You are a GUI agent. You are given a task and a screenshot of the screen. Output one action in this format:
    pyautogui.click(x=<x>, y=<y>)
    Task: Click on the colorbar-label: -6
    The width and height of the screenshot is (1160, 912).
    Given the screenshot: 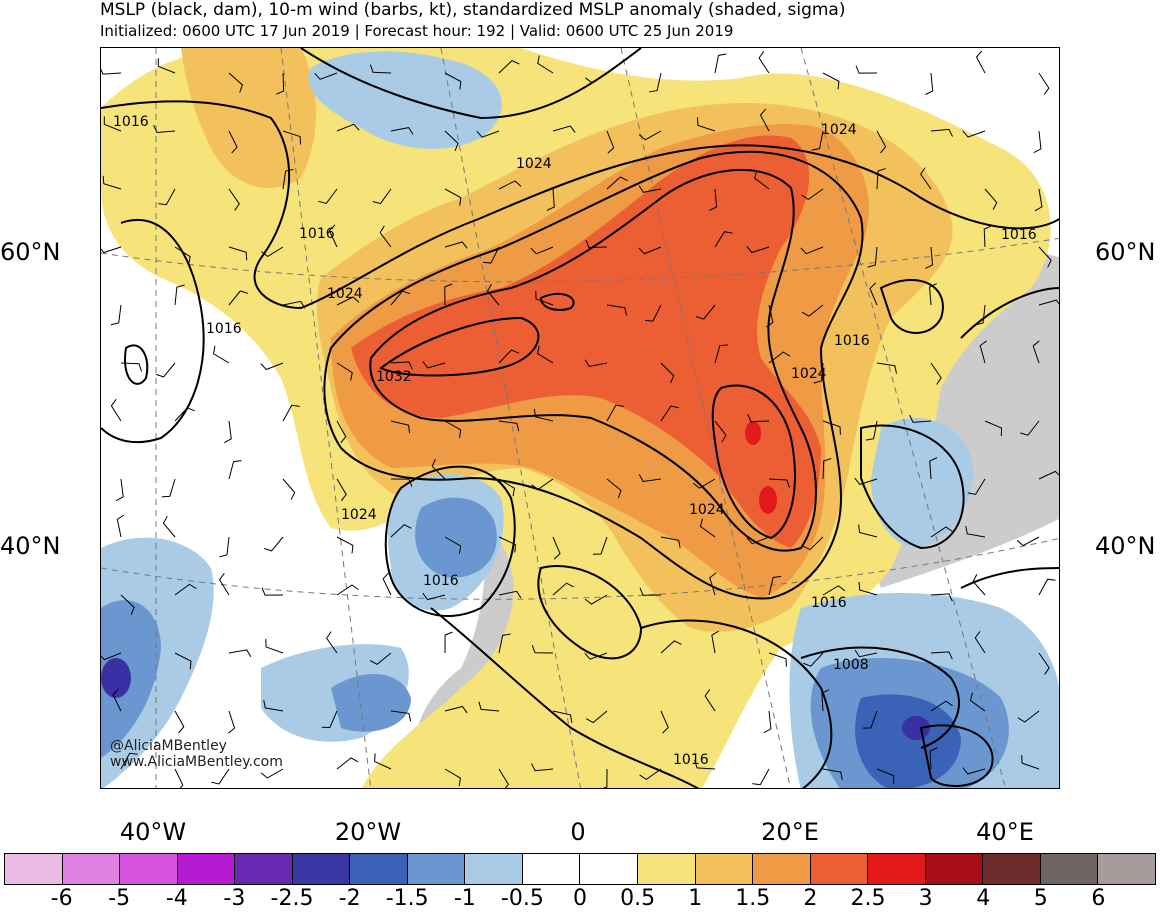 What is the action you would take?
    pyautogui.click(x=61, y=898)
    